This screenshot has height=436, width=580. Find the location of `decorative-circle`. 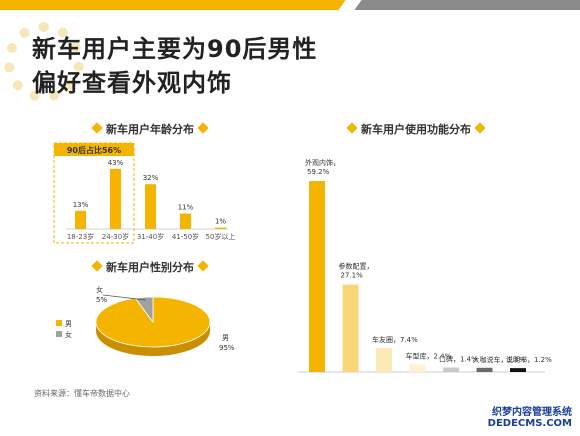

decorative-circle is located at coordinates (44, 62).